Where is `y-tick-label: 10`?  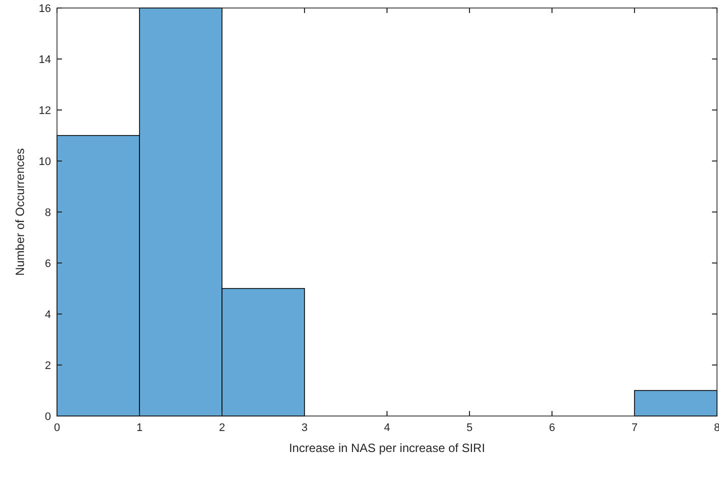 y-tick-label: 10 is located at coordinates (44, 162).